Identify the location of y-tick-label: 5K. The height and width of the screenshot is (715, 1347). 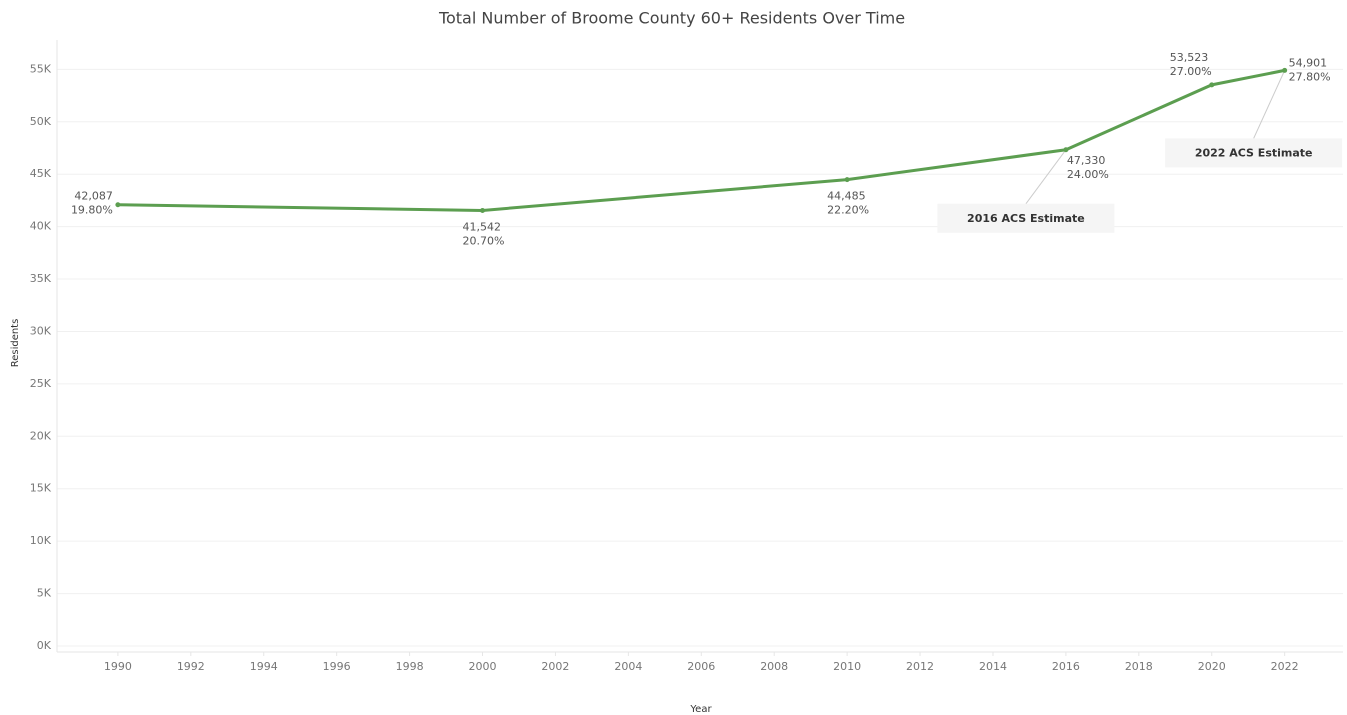
(44, 593).